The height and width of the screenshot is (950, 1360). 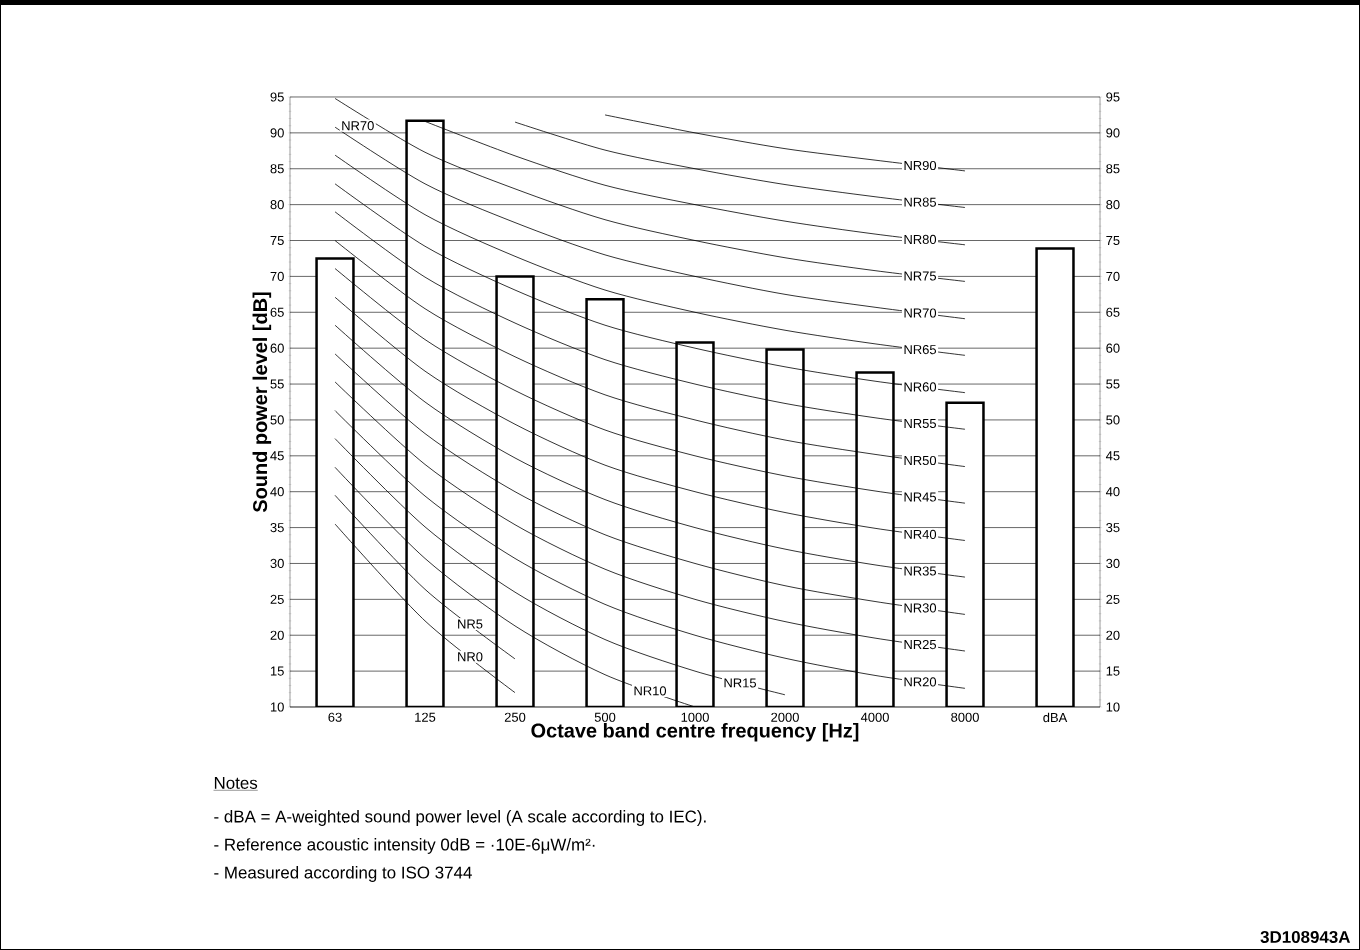 What do you see at coordinates (920, 497) in the screenshot?
I see `series-label: NR45` at bounding box center [920, 497].